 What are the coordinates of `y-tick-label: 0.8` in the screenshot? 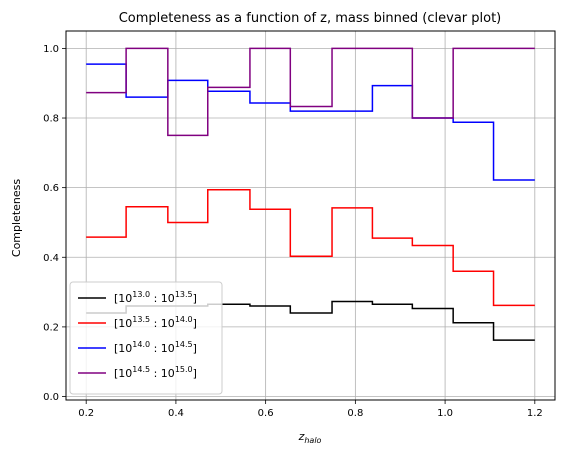 It's located at (51, 119).